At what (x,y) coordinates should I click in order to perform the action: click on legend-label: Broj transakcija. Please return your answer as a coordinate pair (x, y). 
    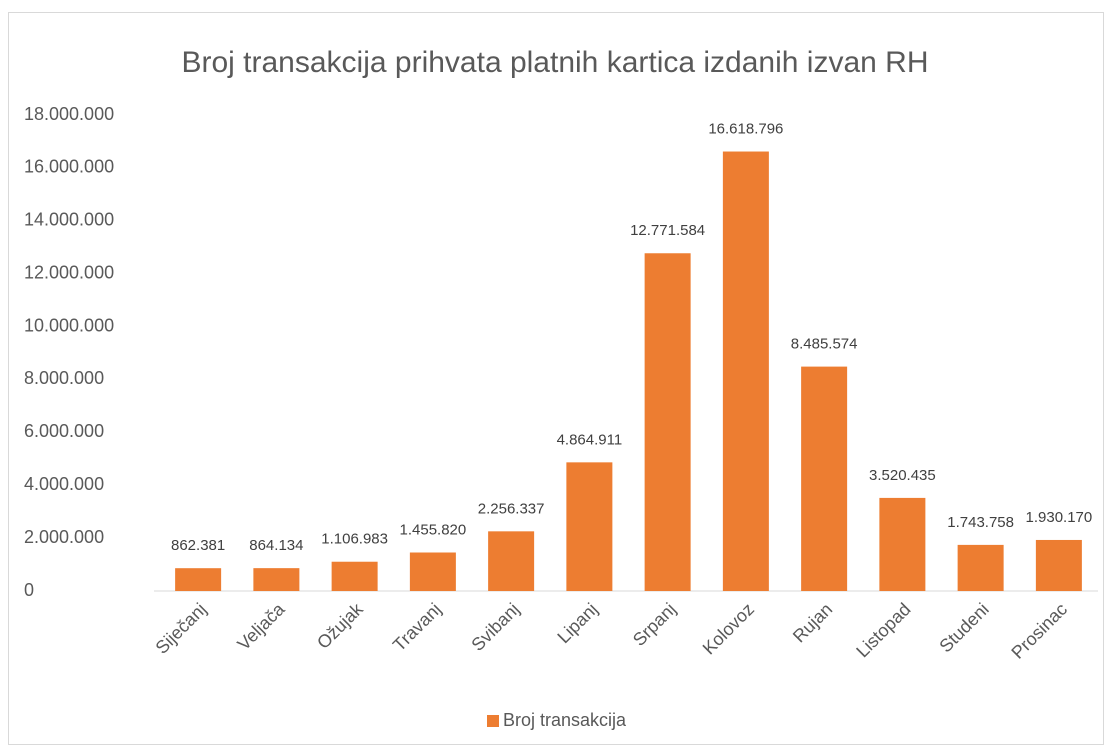
    Looking at the image, I should click on (565, 720).